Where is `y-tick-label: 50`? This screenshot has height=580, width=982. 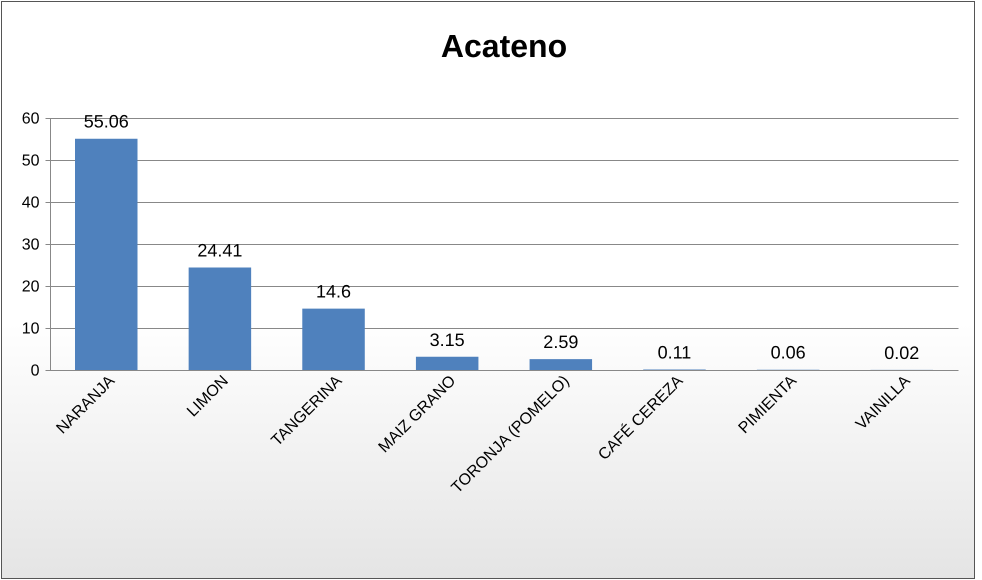 y-tick-label: 50 is located at coordinates (31, 161).